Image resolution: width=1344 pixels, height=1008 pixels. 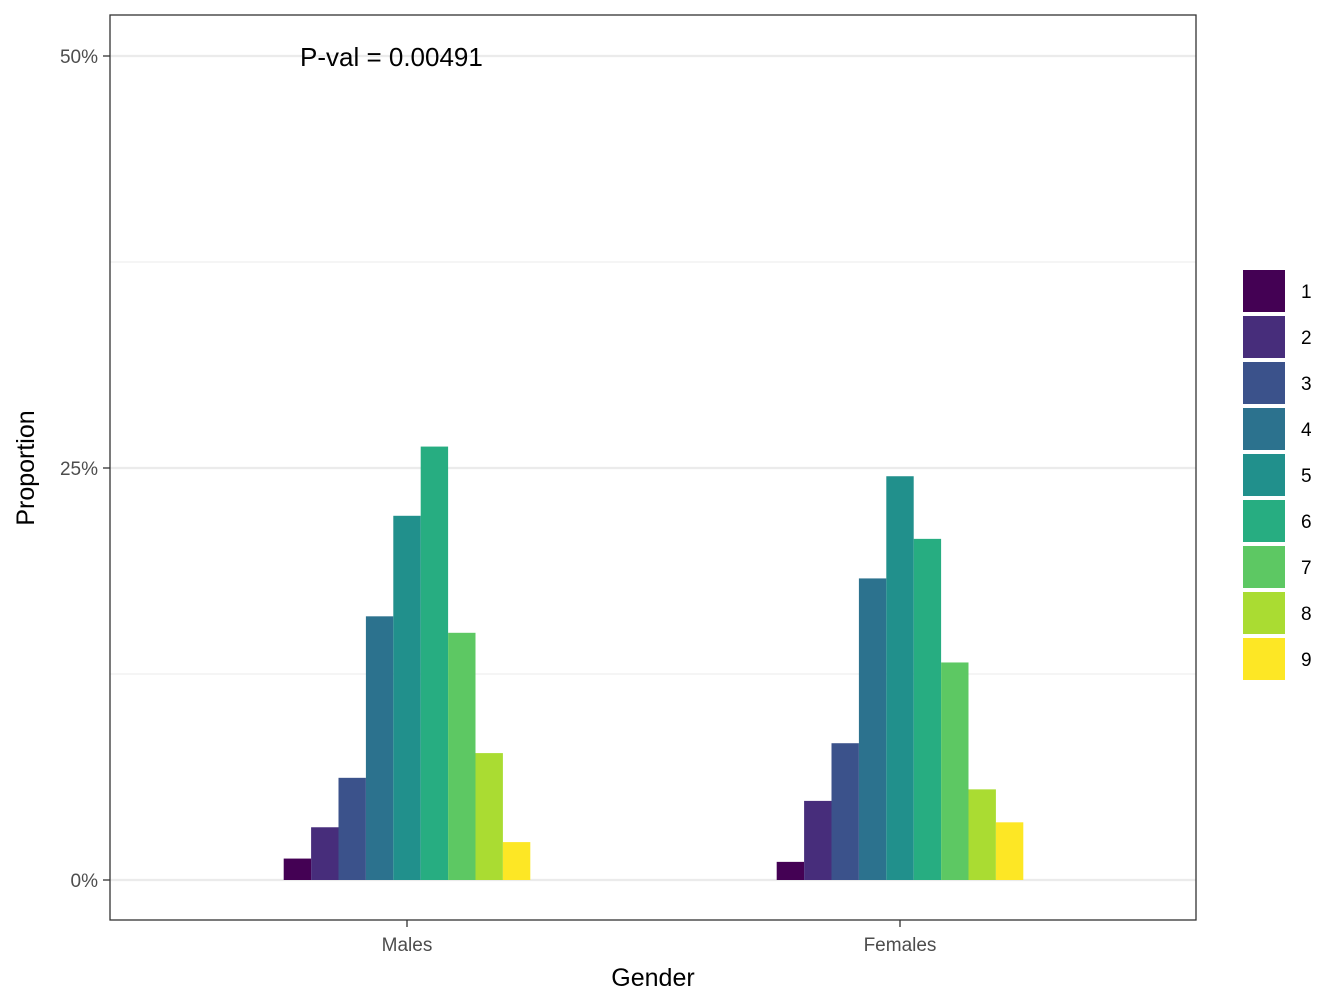 I want to click on x-tick-label: Females, so click(x=900, y=945).